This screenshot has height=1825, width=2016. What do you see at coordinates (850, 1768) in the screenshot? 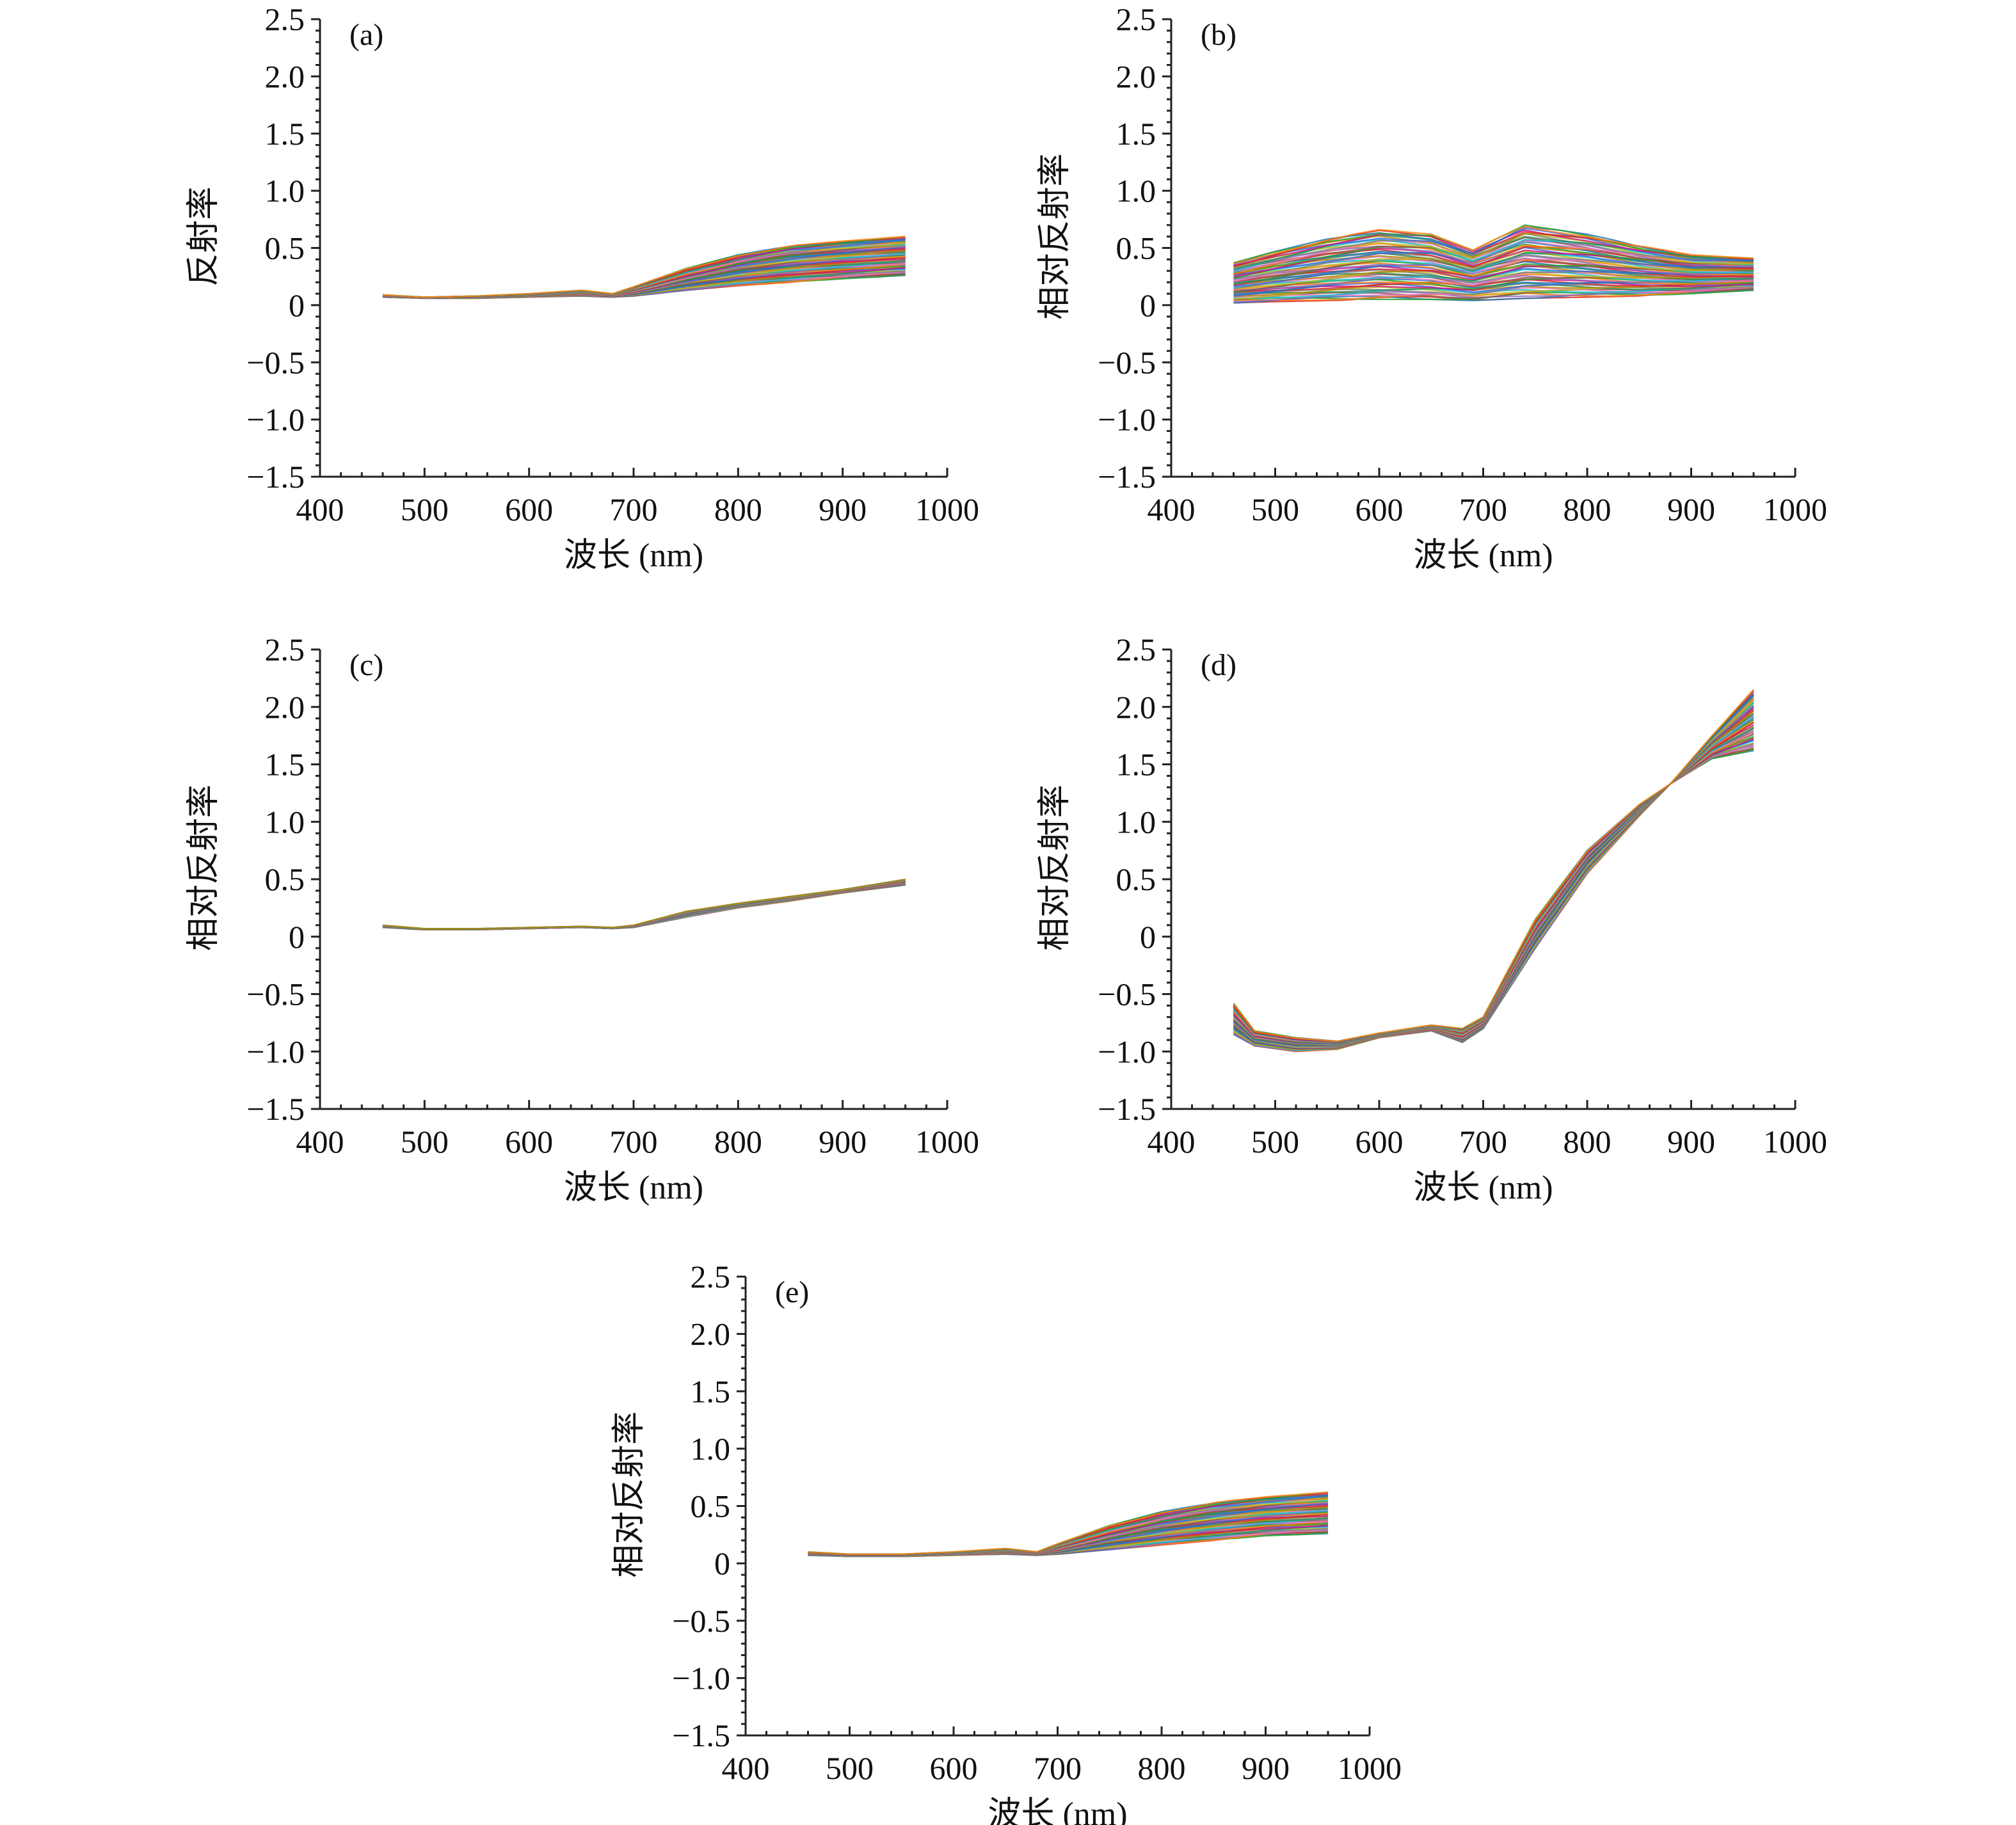
I see `x-tick-label-e: 500` at bounding box center [850, 1768].